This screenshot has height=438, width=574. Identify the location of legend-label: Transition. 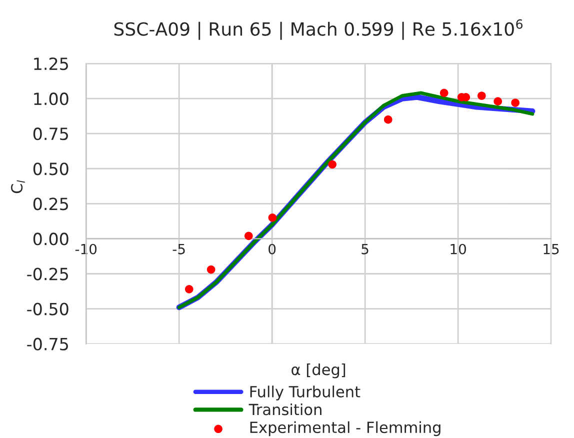
(285, 409).